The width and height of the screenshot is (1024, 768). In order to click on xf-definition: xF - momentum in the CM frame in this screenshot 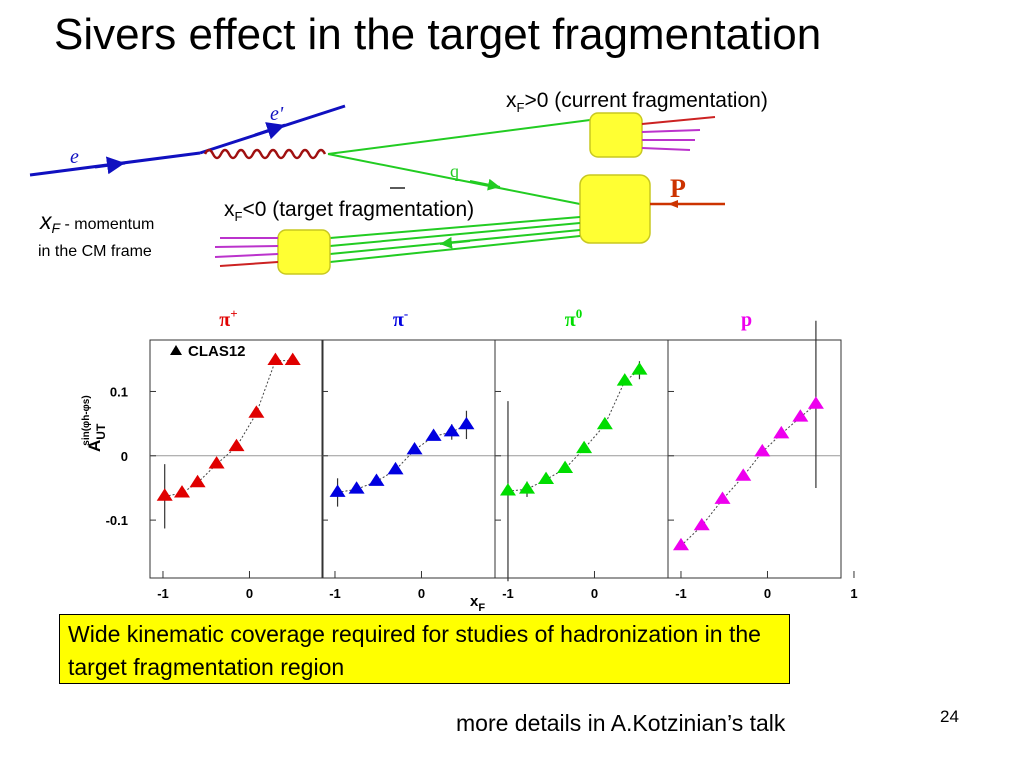, I will do `click(96, 236)`.